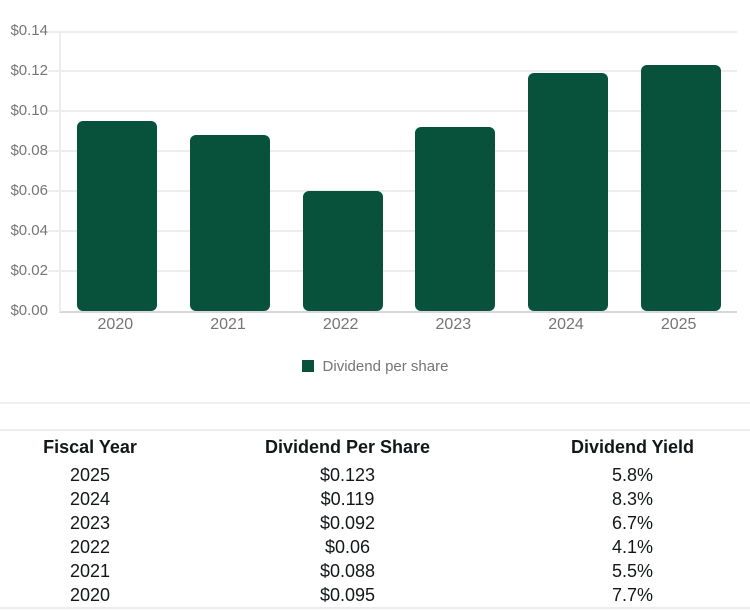 The image size is (750, 610). I want to click on table-row: 2025 $0.123 5.8%, so click(375, 475).